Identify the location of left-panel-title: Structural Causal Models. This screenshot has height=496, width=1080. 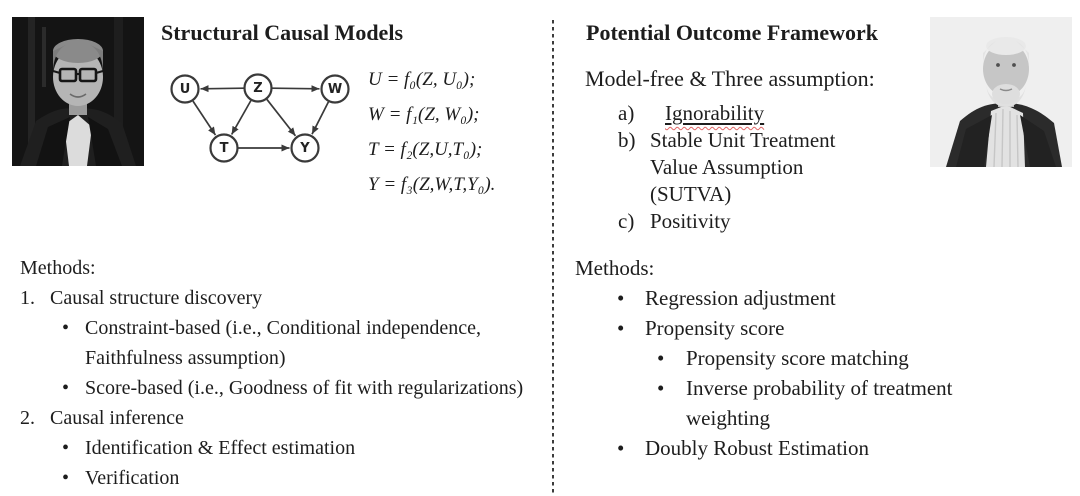
(282, 32).